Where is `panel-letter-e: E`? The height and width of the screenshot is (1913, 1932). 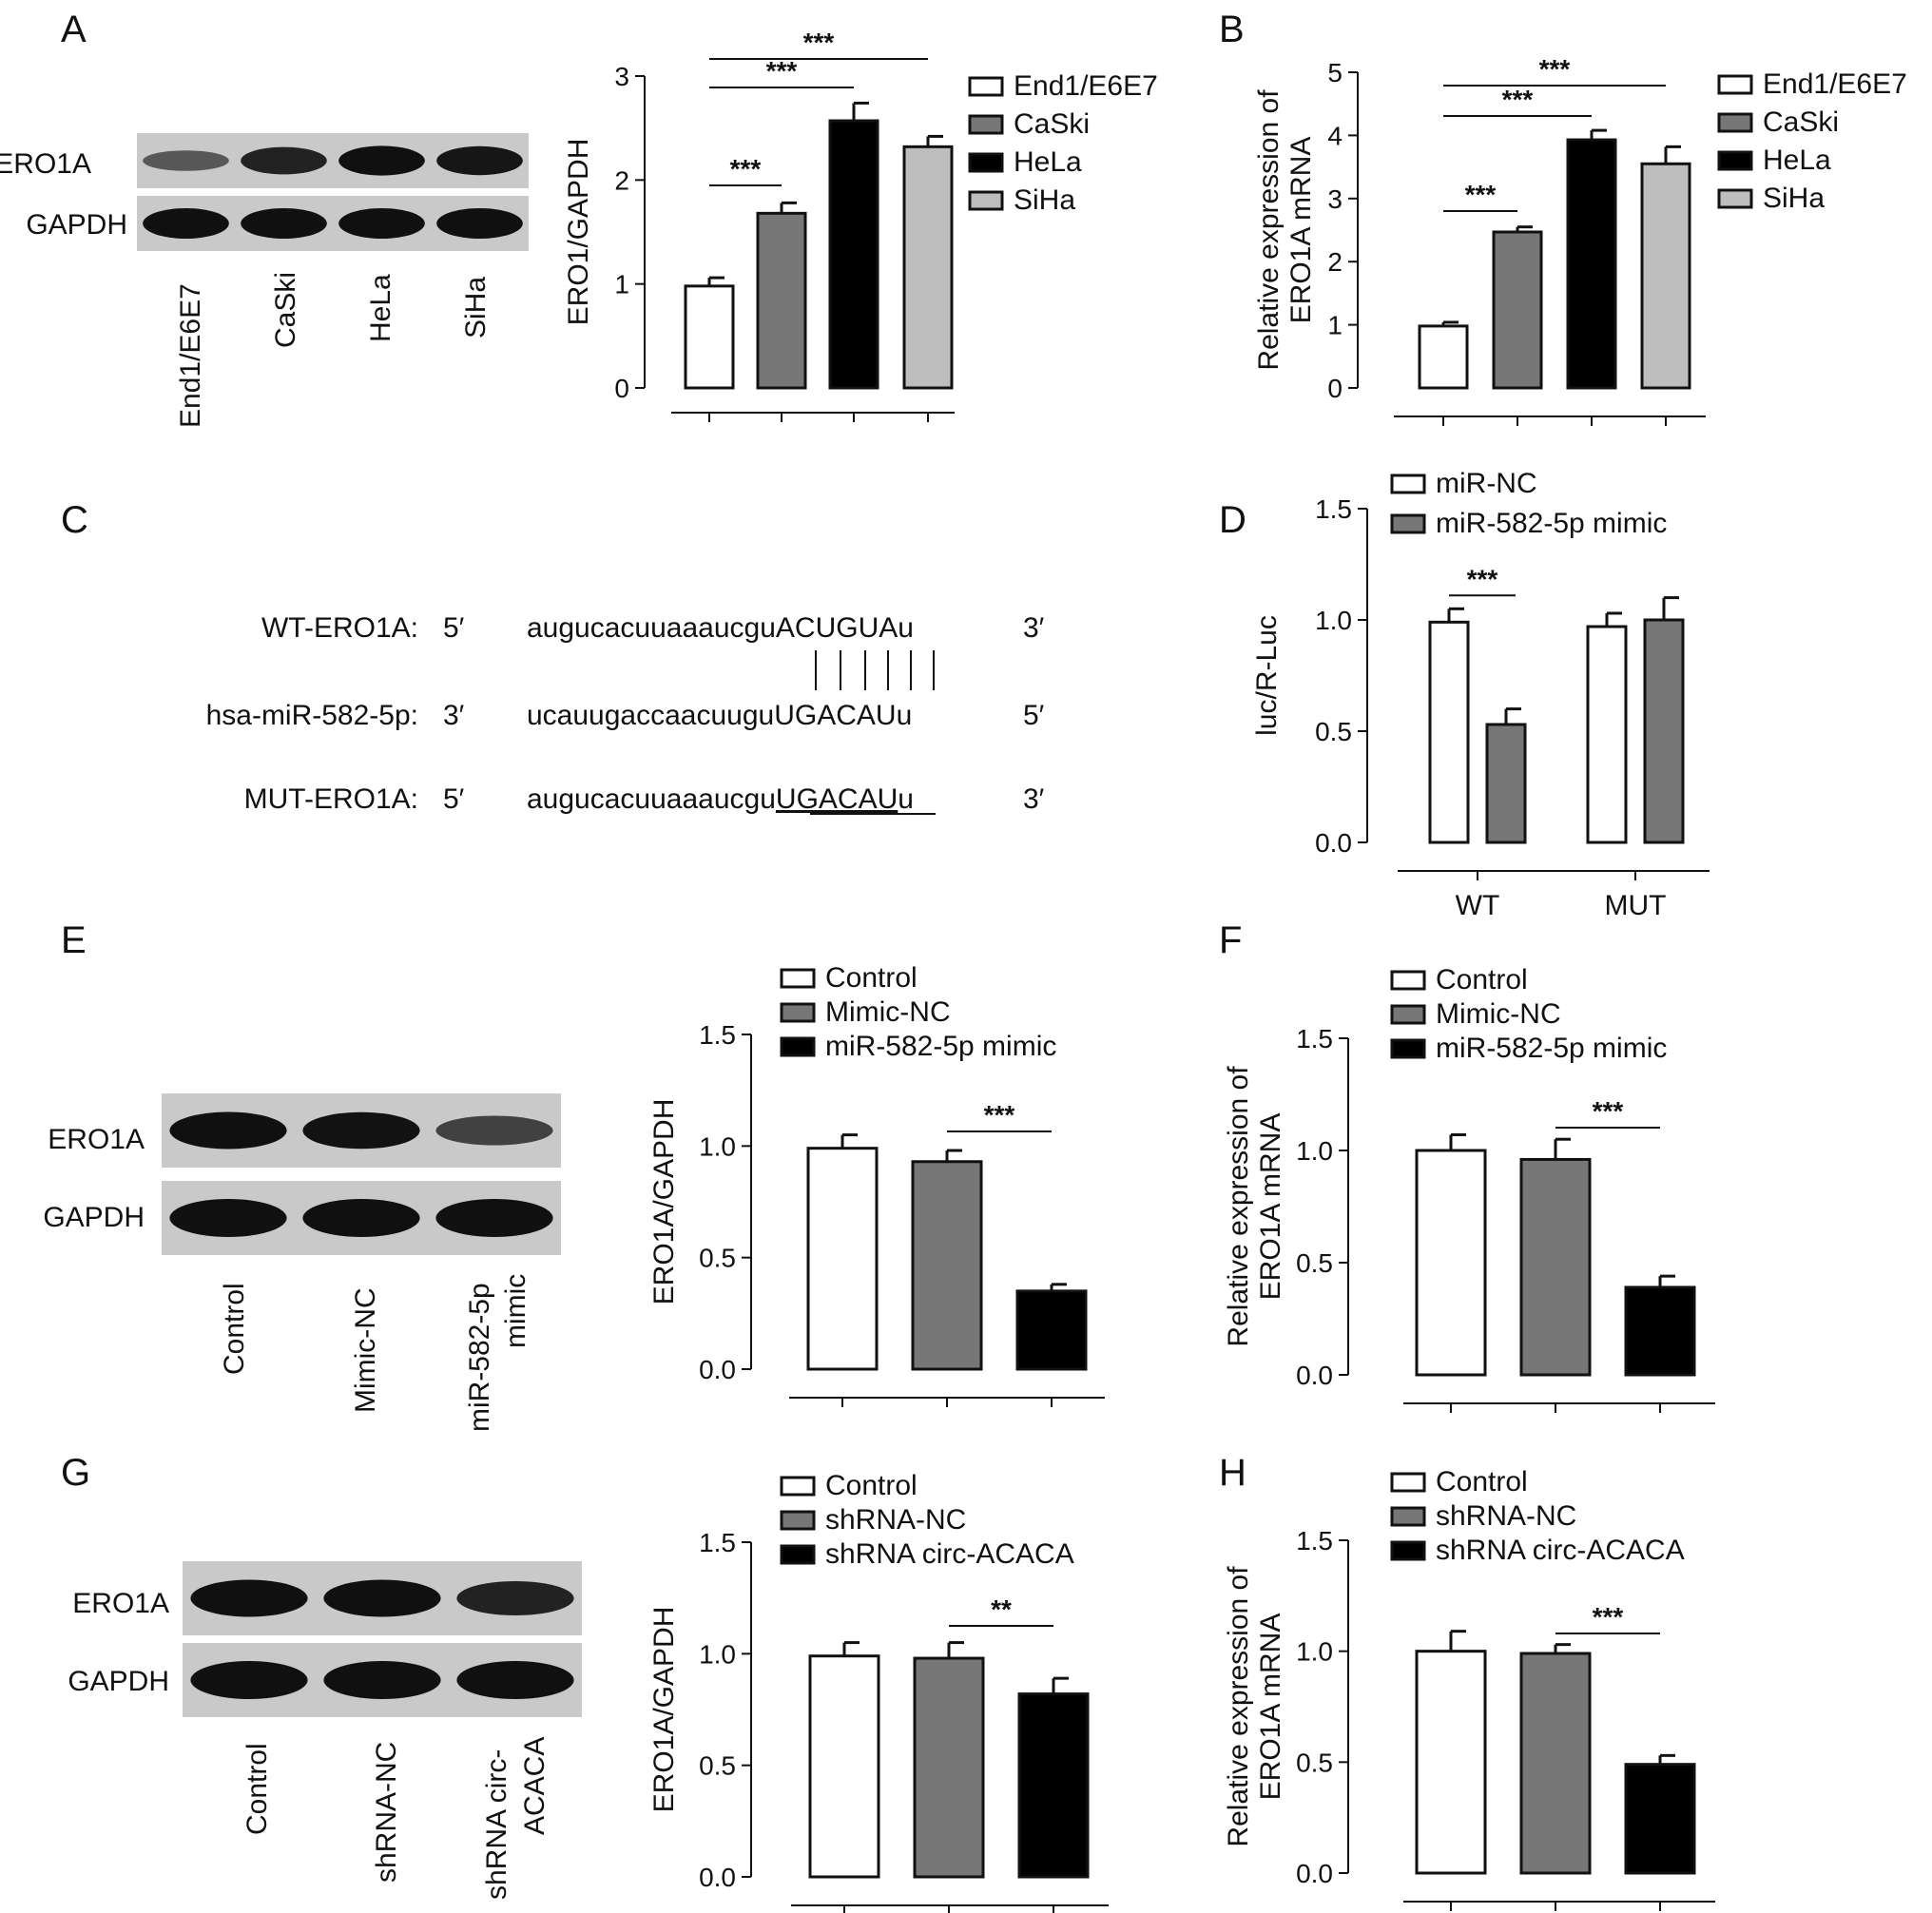
panel-letter-e: E is located at coordinates (74, 940).